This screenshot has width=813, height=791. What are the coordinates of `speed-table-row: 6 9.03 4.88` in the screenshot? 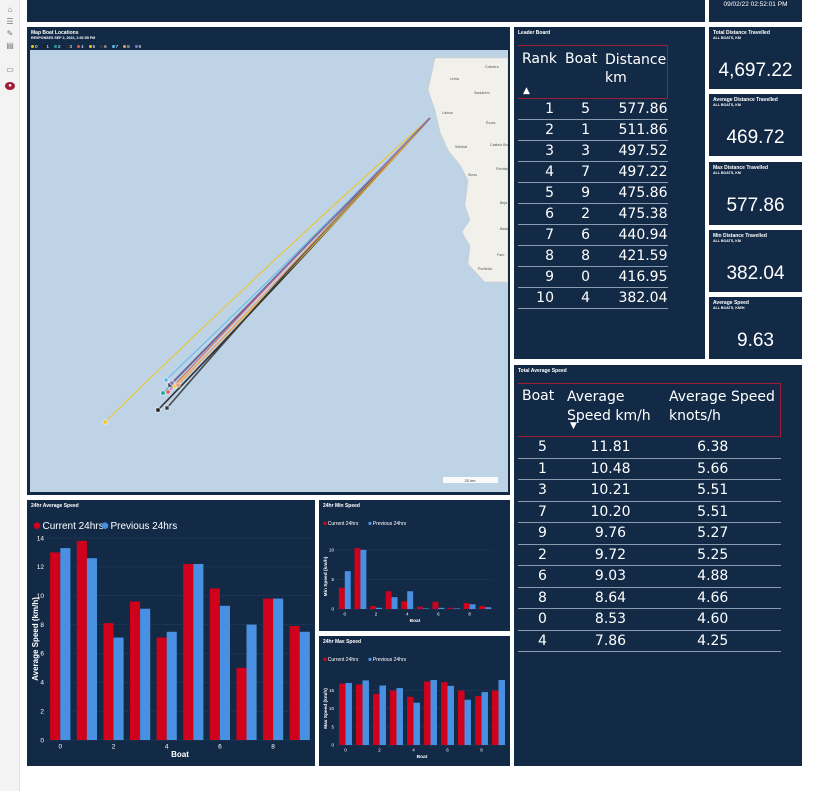 It's located at (649, 576).